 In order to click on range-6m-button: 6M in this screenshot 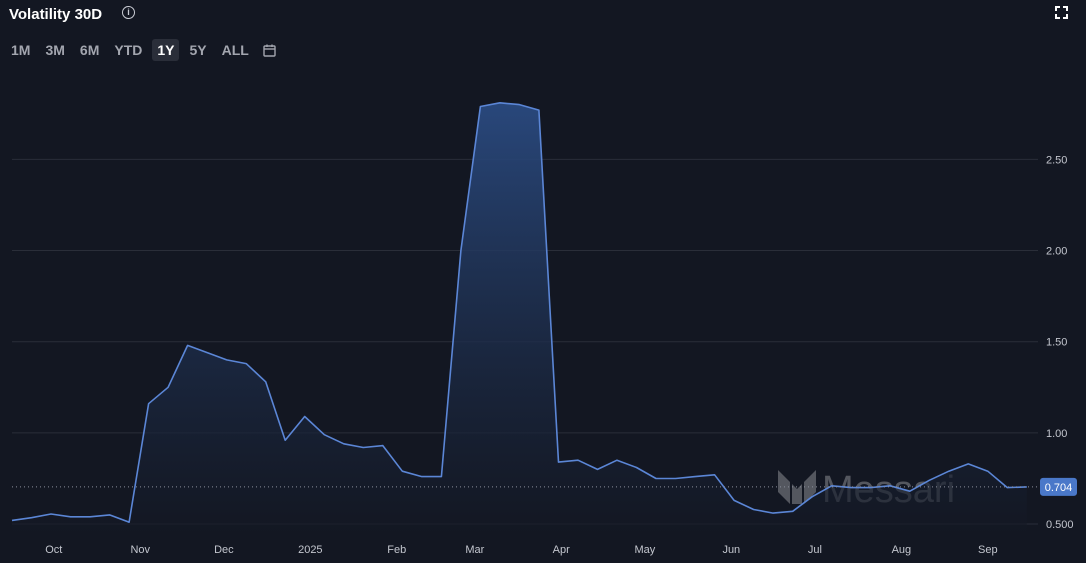, I will do `click(89, 50)`.